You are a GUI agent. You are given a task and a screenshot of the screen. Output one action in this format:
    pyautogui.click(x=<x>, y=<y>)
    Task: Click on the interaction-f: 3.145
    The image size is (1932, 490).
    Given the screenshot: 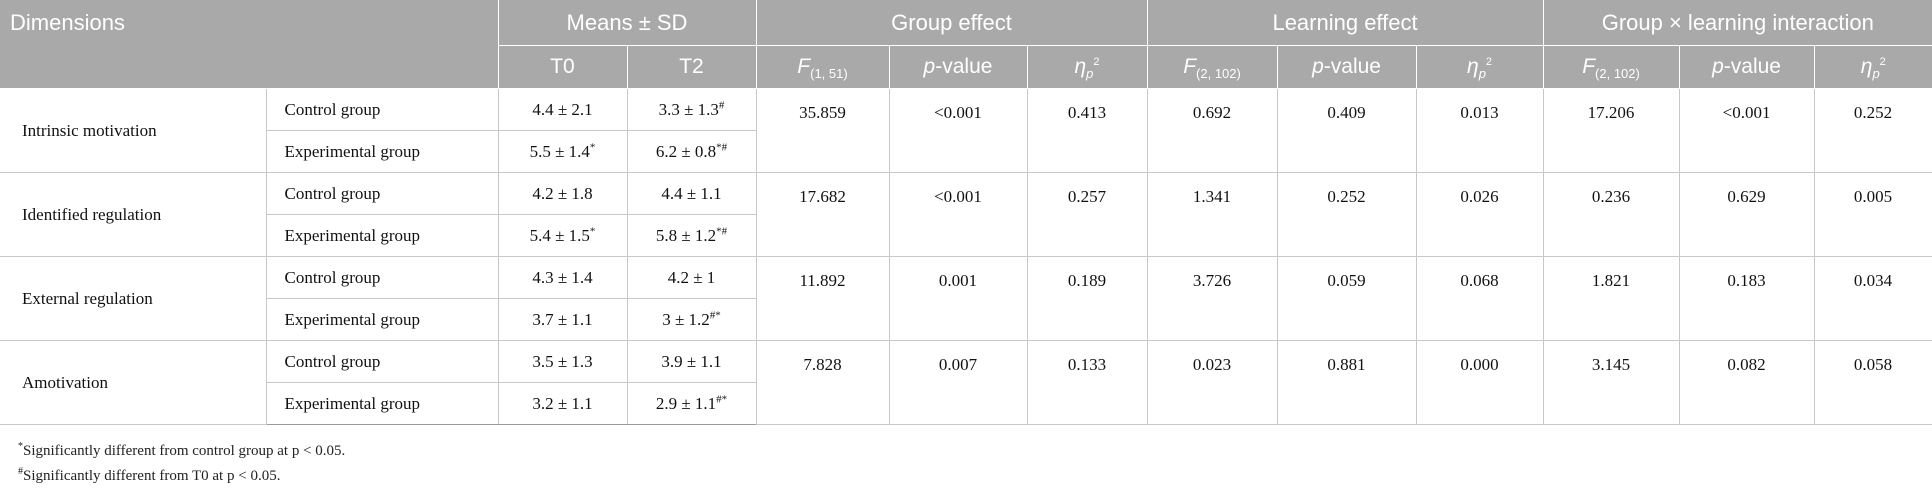 What is the action you would take?
    pyautogui.click(x=1611, y=382)
    